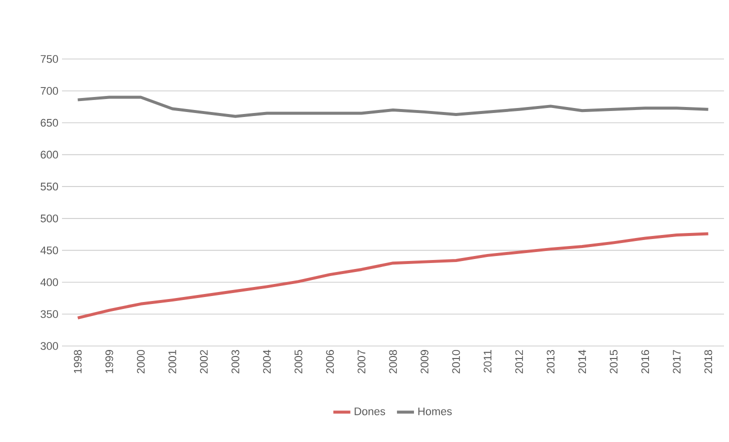 The height and width of the screenshot is (442, 729). Describe the element at coordinates (140, 362) in the screenshot. I see `x-tick-label: 2000` at that location.